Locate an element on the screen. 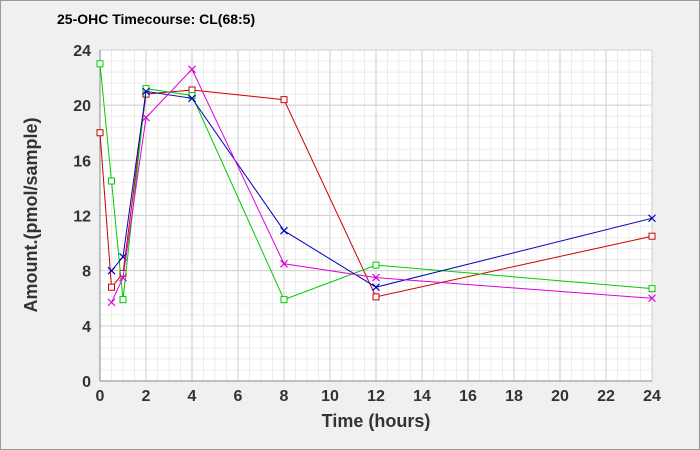  x-tick-label: 18 is located at coordinates (514, 396).